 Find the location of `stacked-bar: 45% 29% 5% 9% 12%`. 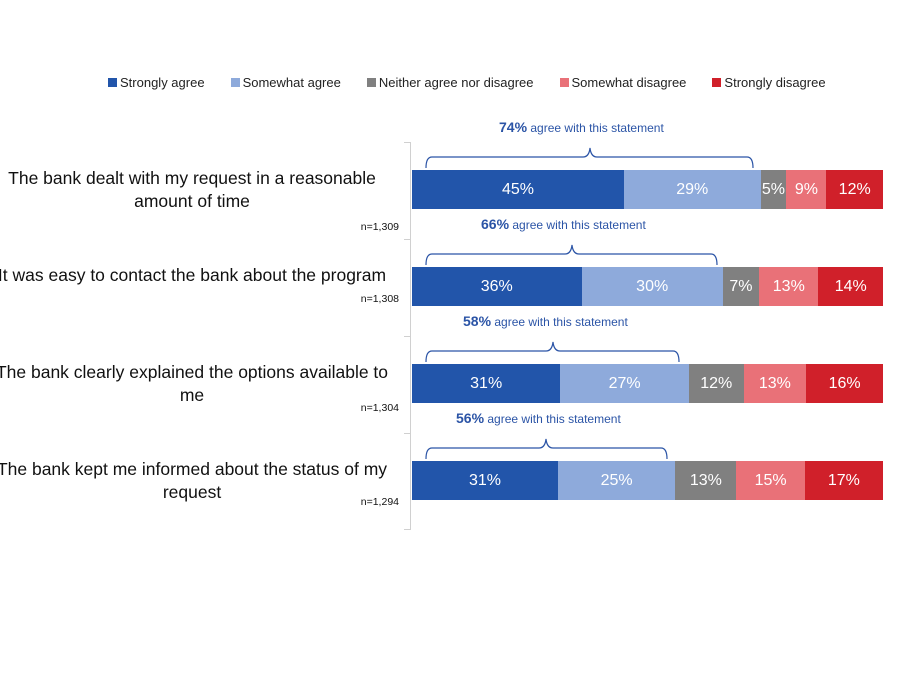

stacked-bar: 45% 29% 5% 9% 12% is located at coordinates (647, 189).